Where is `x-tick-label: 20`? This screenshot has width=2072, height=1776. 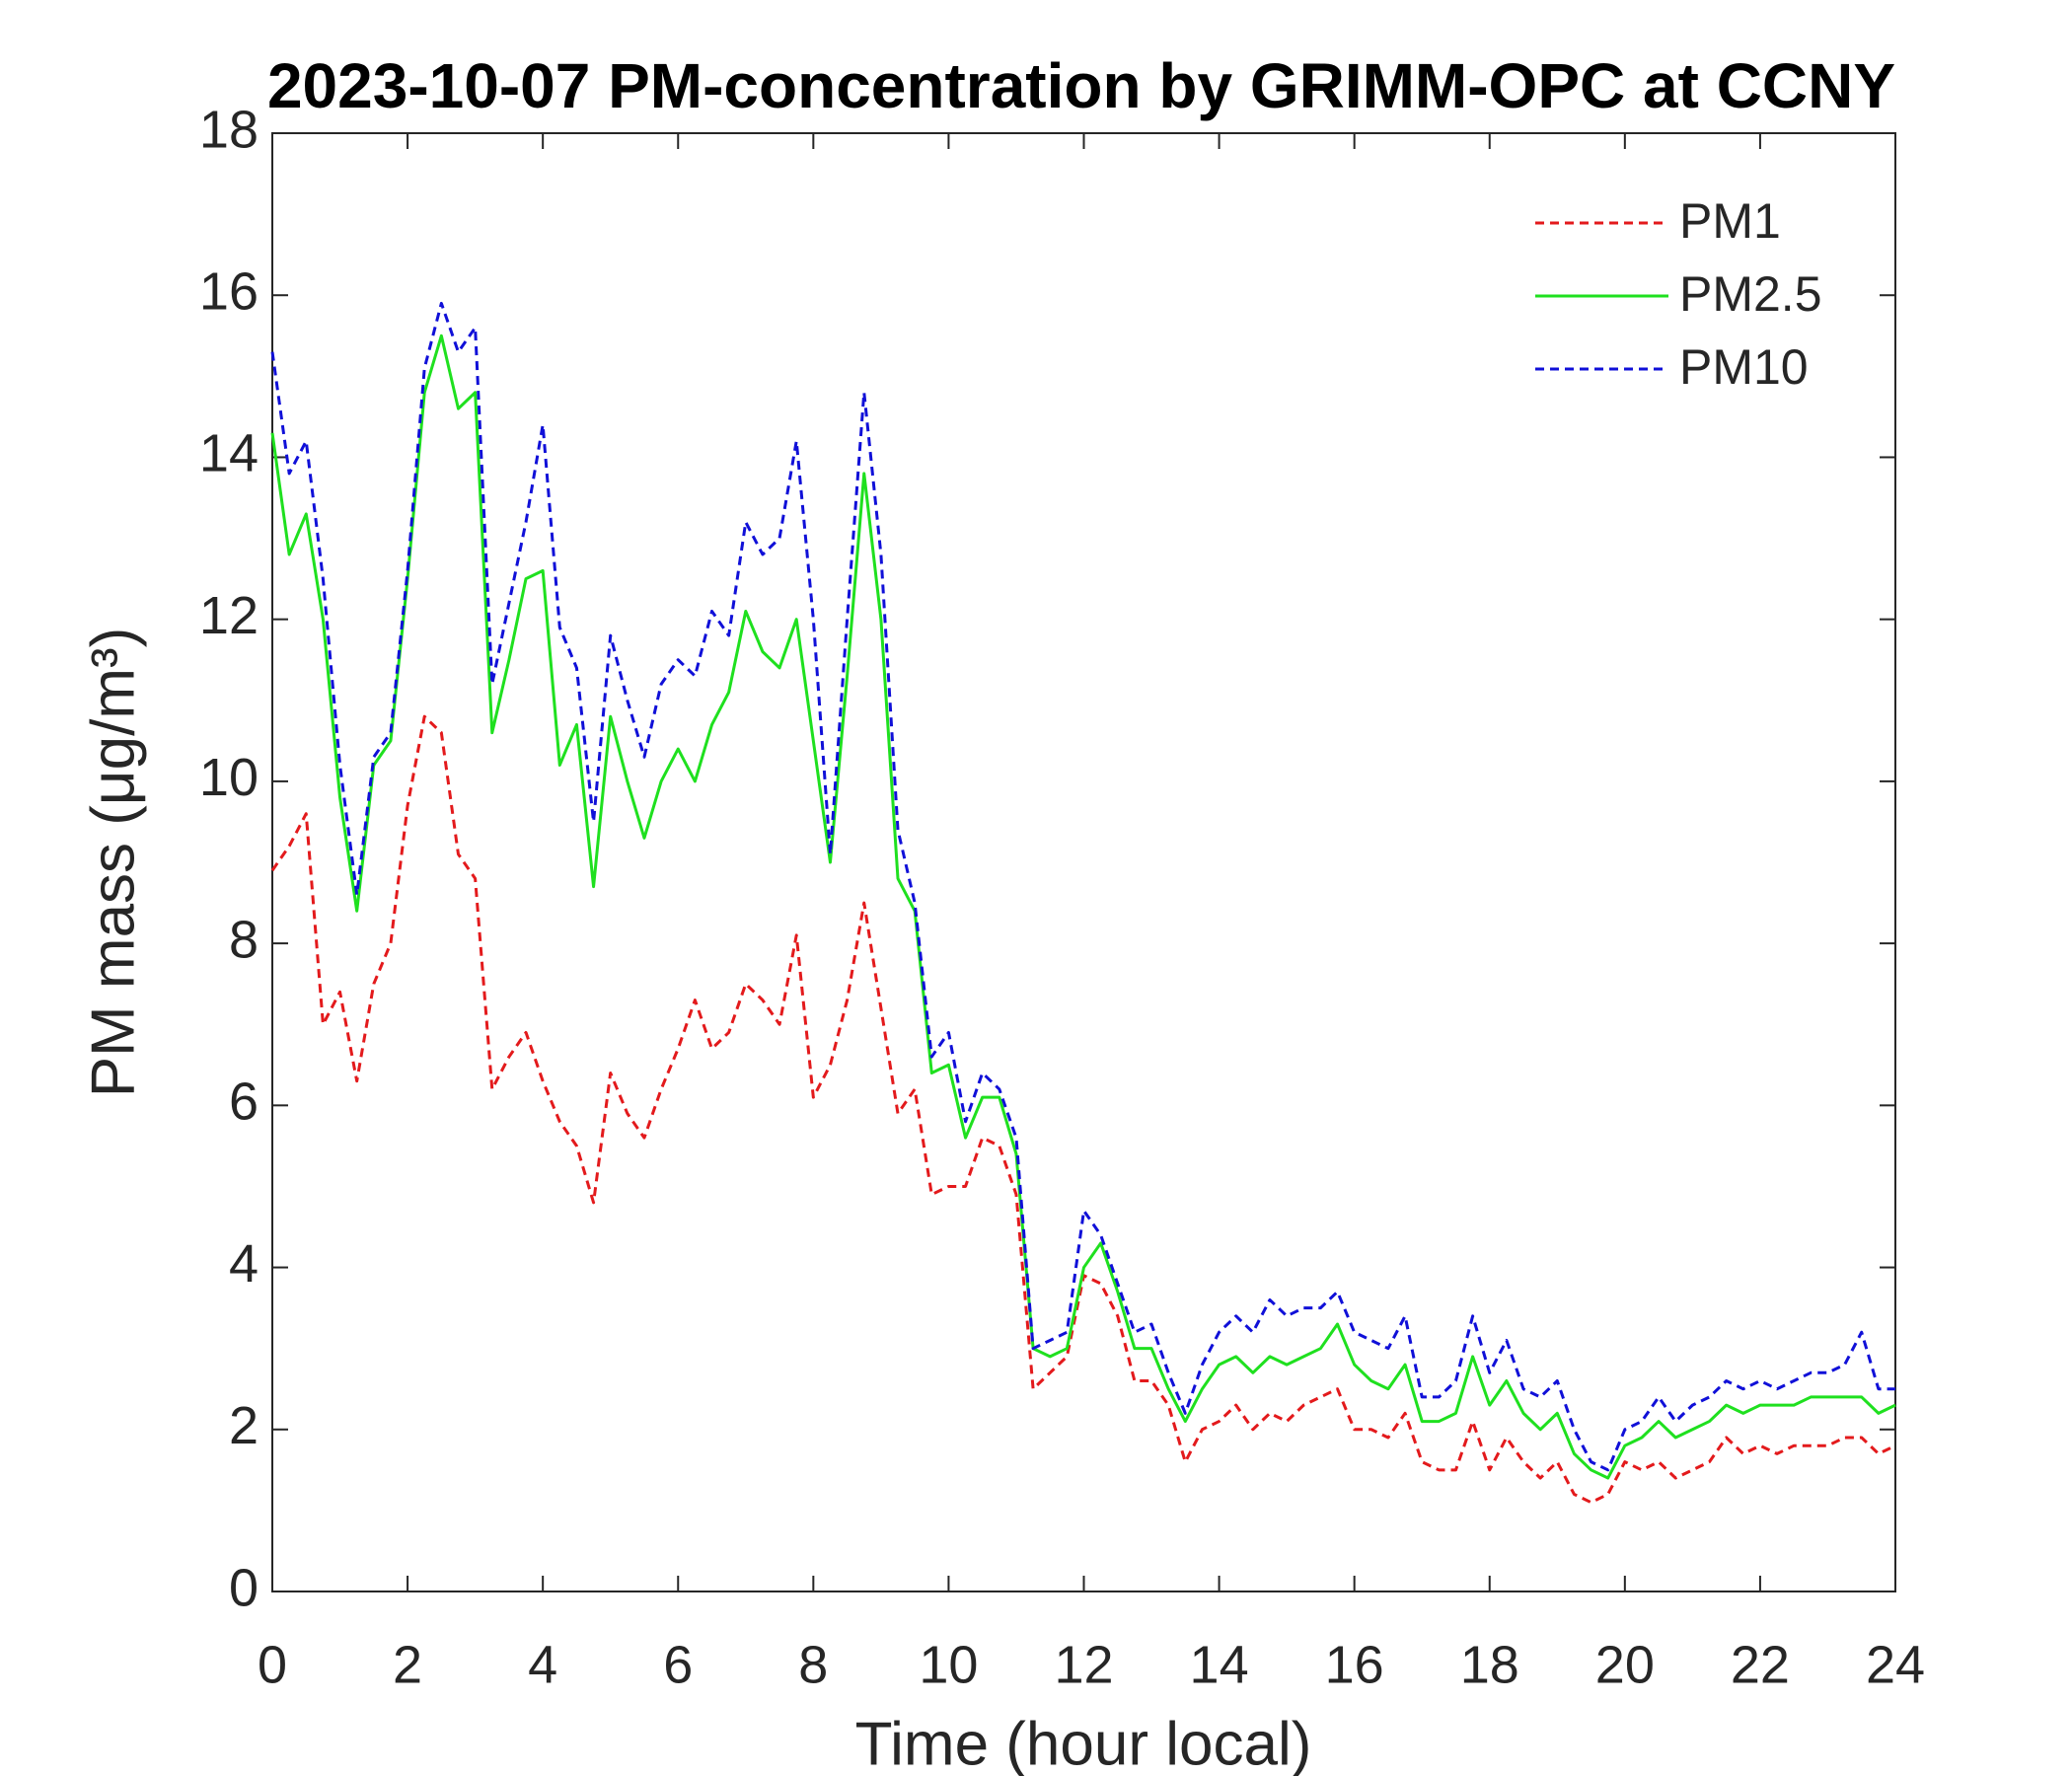
x-tick-label: 20 is located at coordinates (1625, 1665).